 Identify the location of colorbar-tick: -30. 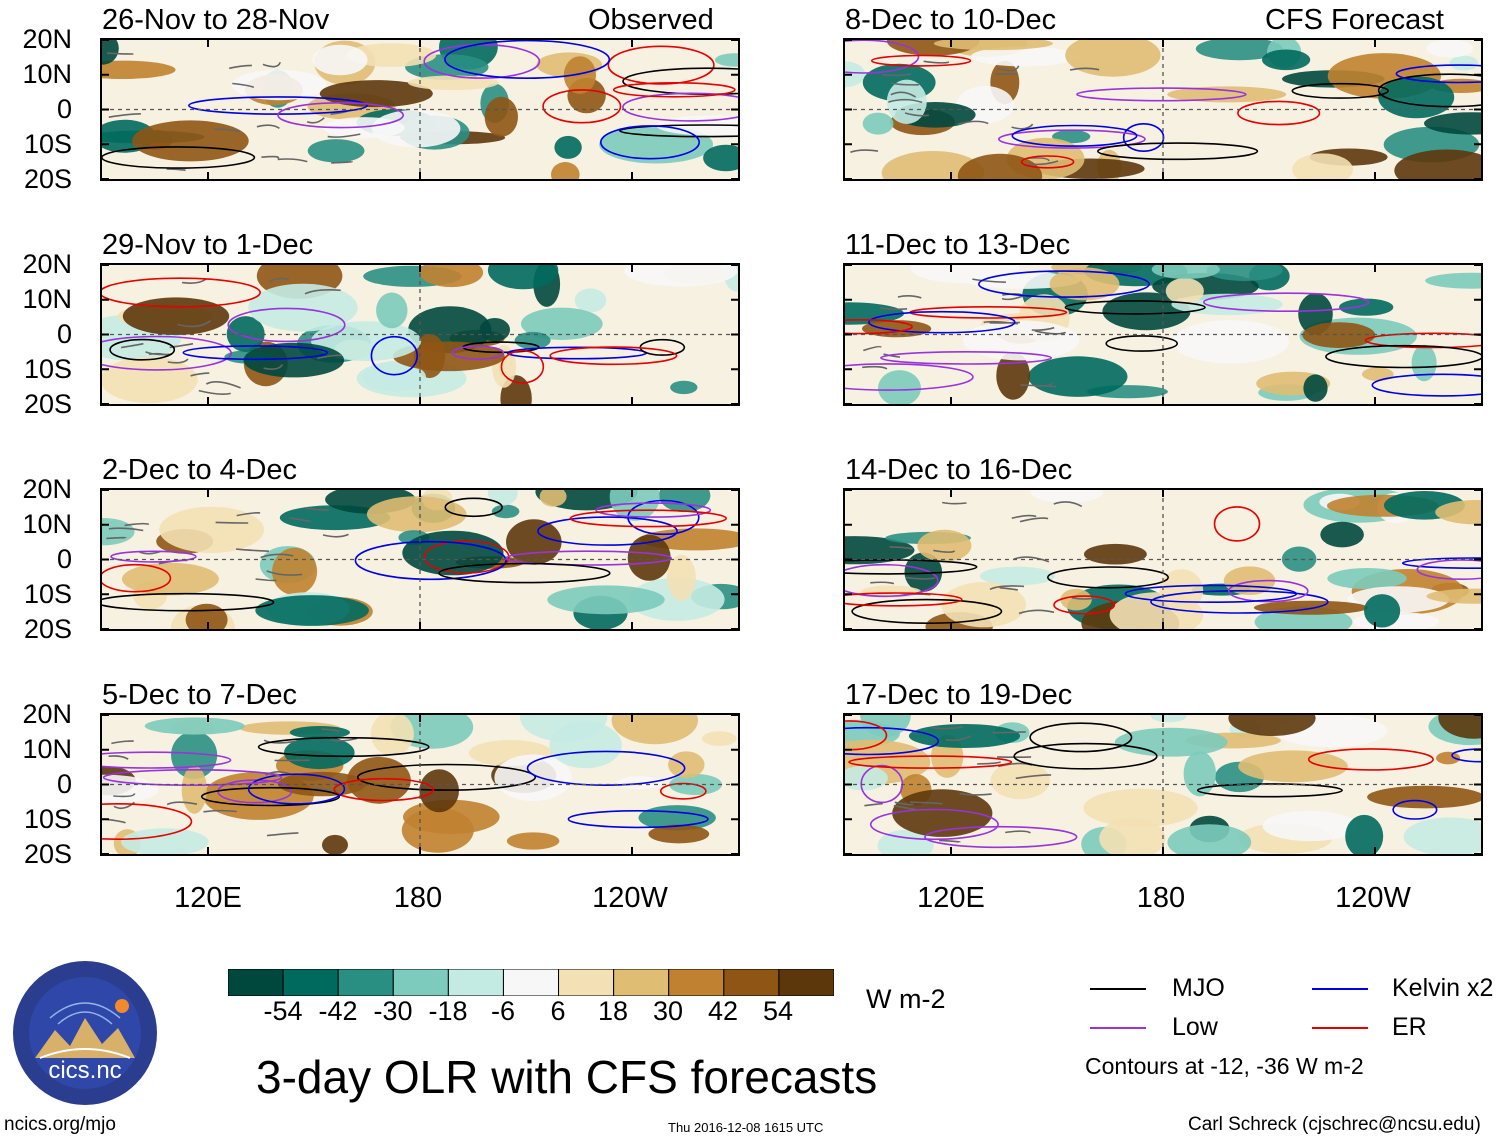
(393, 1011).